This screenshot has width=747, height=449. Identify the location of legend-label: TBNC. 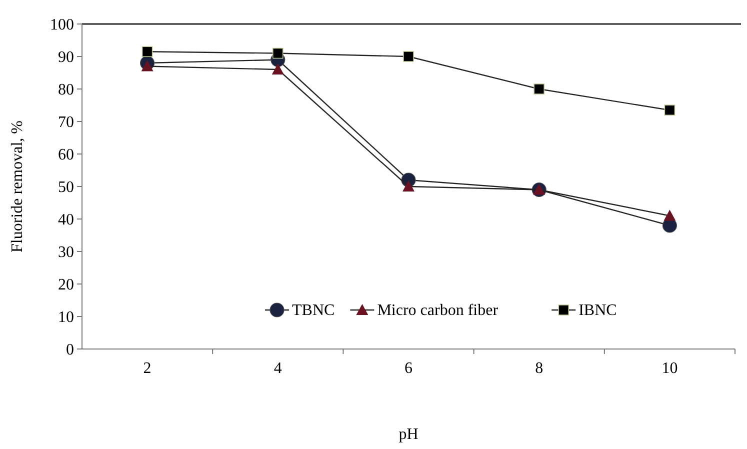
(313, 310).